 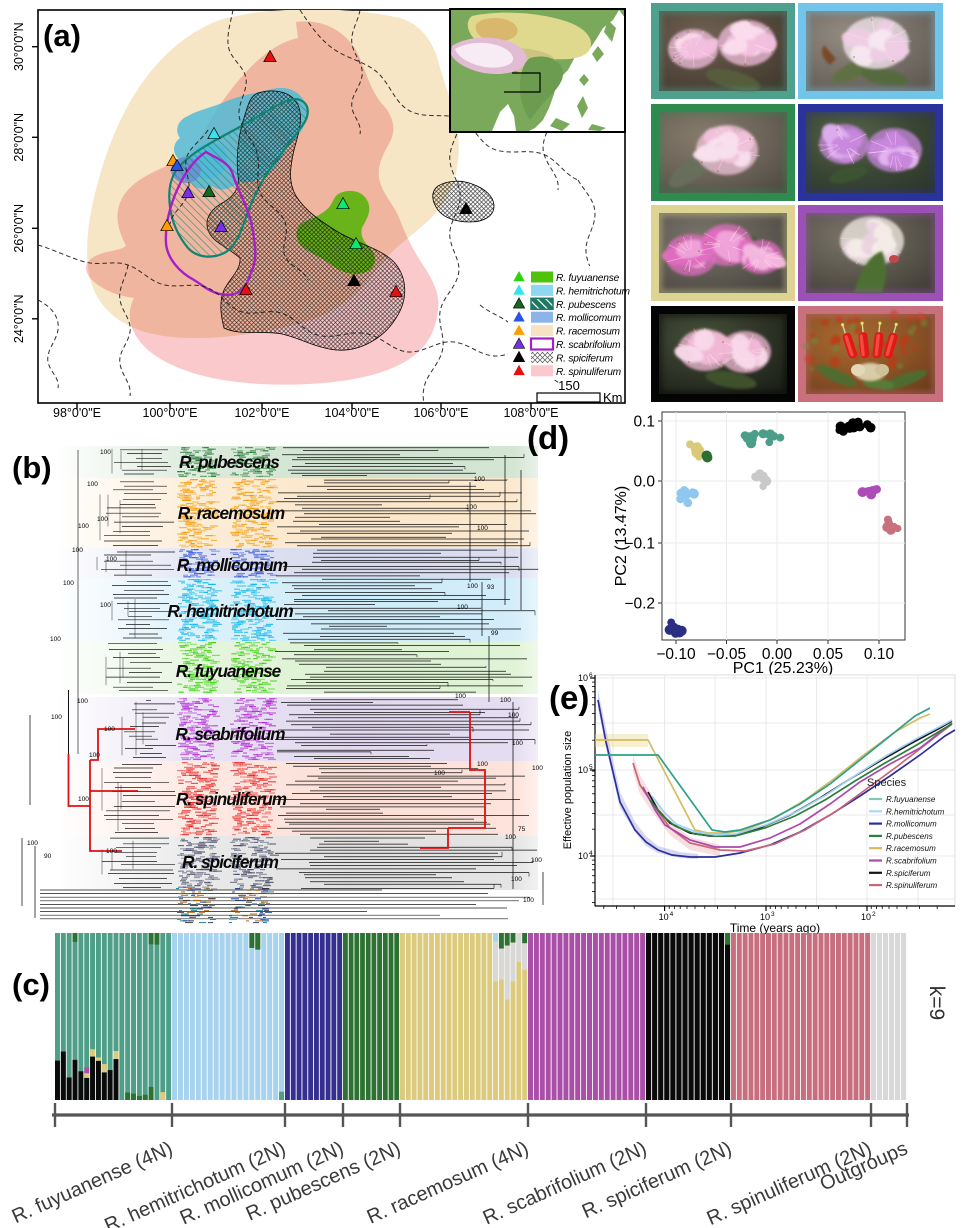 I want to click on svg-text: −0.05, so click(x=726, y=654).